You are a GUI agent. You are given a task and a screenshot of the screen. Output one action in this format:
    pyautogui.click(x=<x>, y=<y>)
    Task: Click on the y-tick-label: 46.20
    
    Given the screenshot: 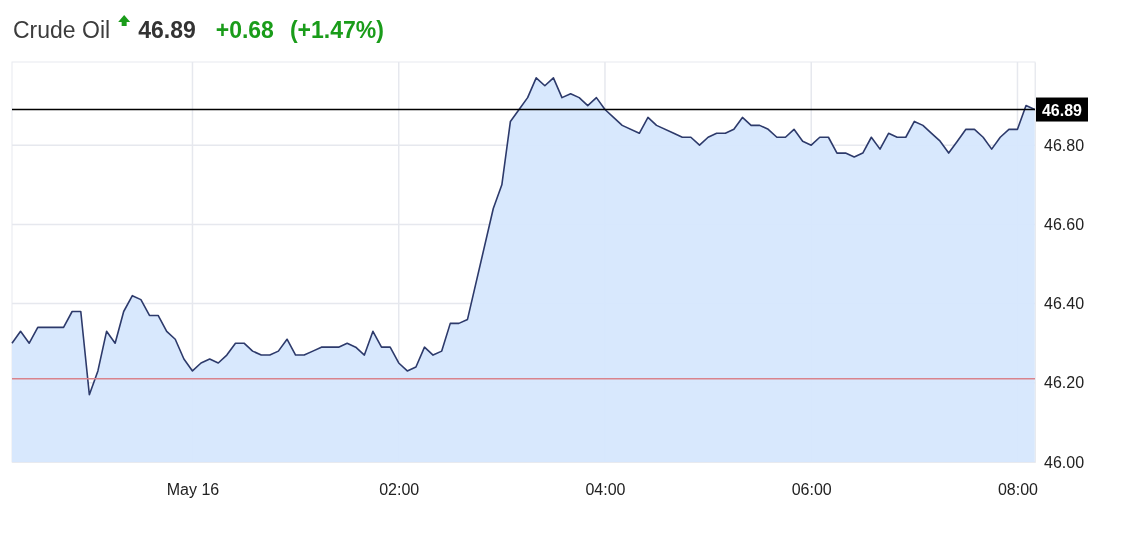 What is the action you would take?
    pyautogui.click(x=1064, y=383)
    